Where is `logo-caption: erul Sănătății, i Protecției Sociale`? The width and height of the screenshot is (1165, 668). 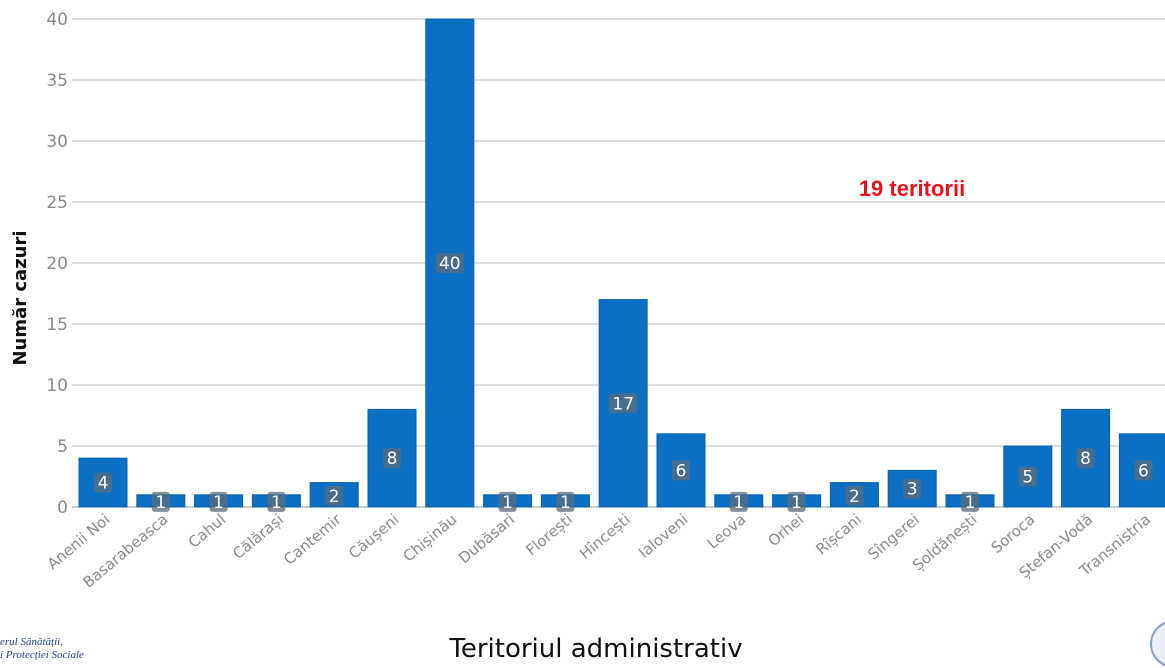 logo-caption: erul Sănătății, i Protecției Sociale is located at coordinates (42, 649).